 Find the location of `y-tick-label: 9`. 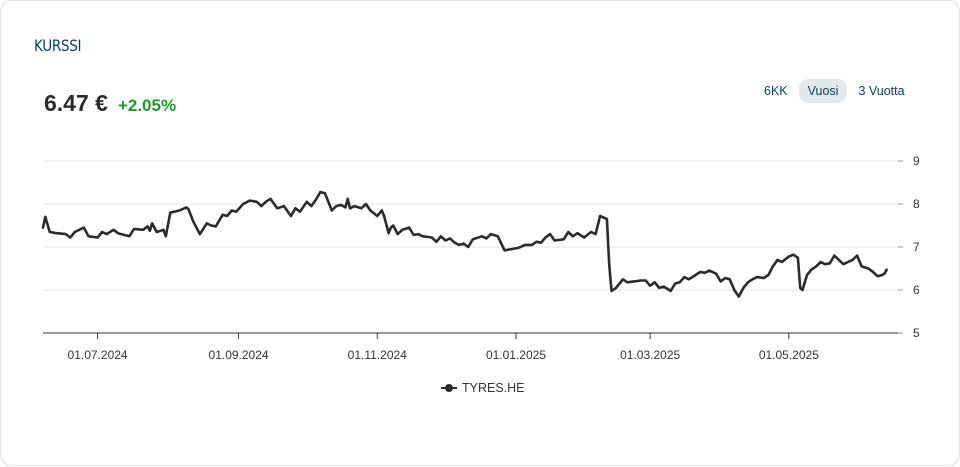

y-tick-label: 9 is located at coordinates (916, 161).